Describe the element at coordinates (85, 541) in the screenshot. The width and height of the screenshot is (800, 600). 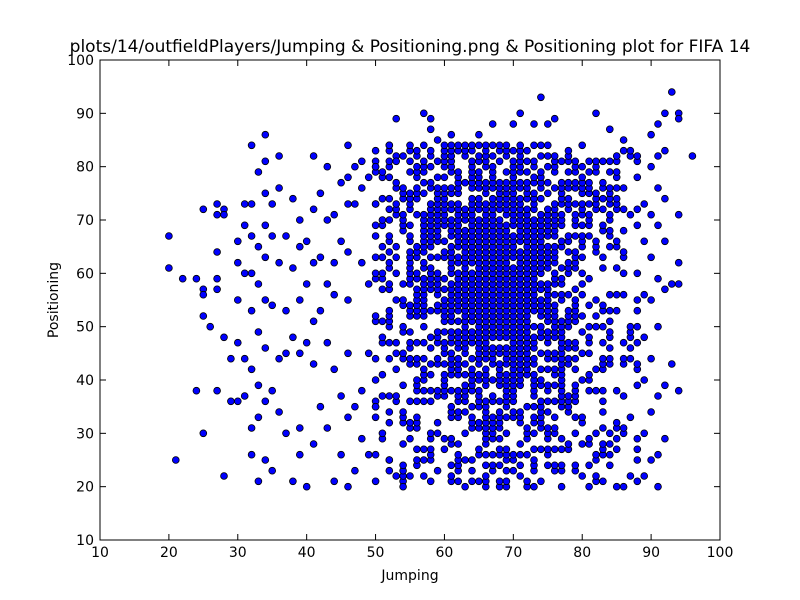
I see `y-tick-label: 10` at that location.